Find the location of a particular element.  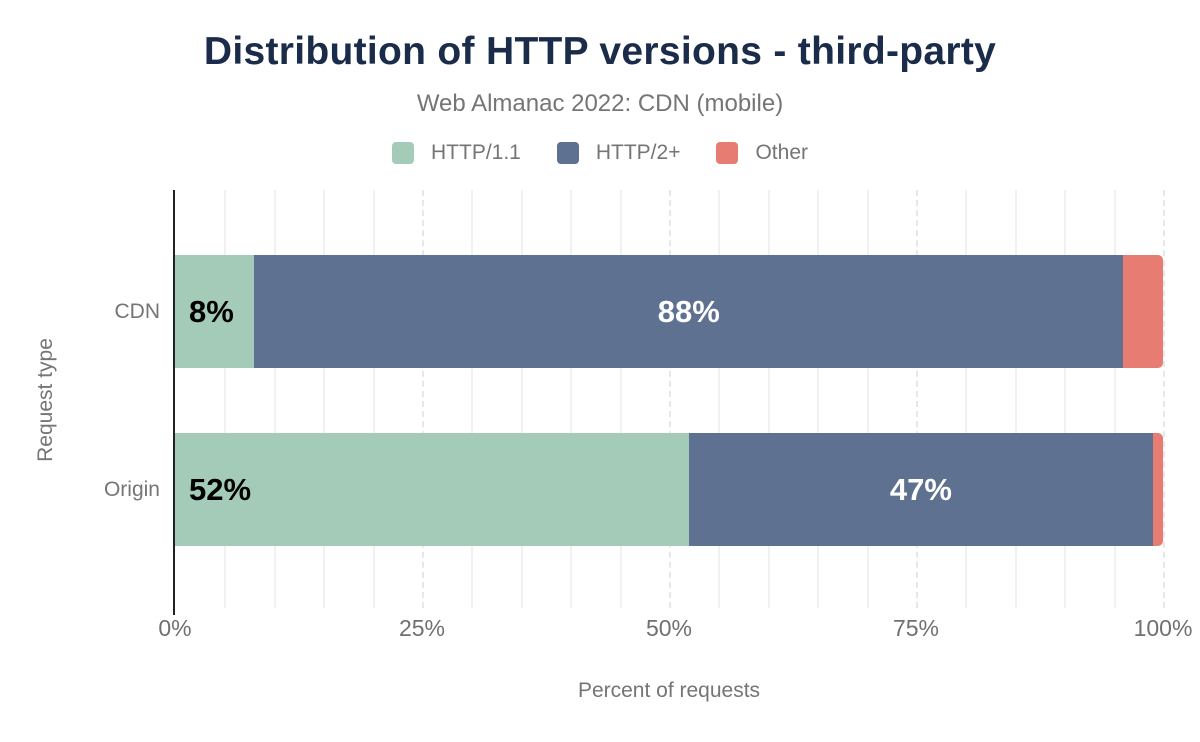

bar-origin: 52% 47% is located at coordinates (669, 489).